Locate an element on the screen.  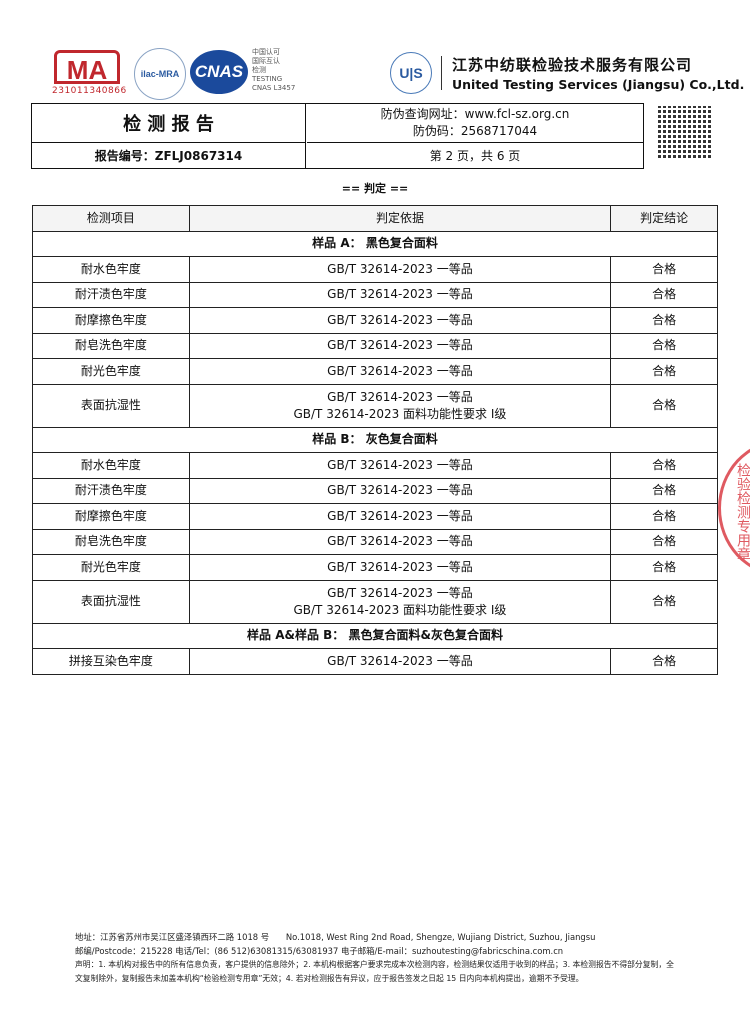
report-number: 报告编号：ZFLJ0867314 is located at coordinates (169, 155).